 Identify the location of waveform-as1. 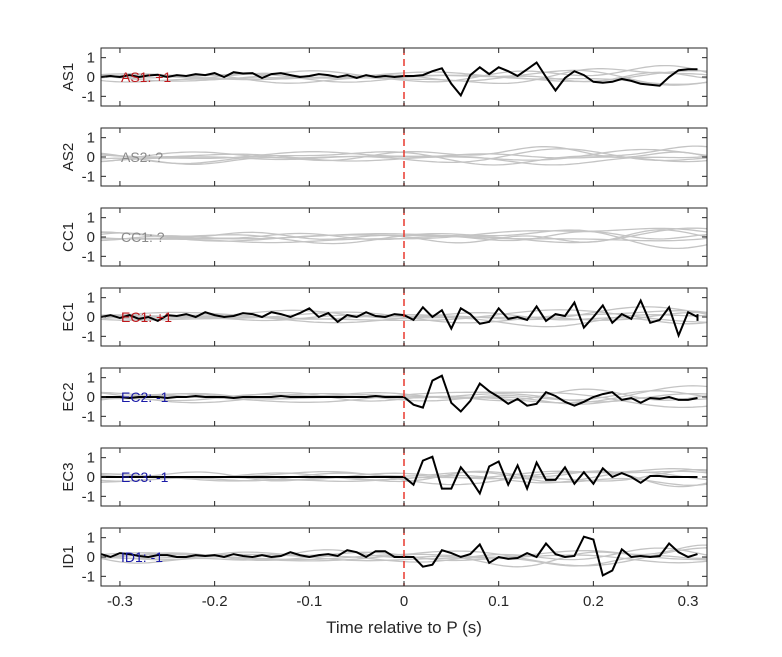
(399, 79).